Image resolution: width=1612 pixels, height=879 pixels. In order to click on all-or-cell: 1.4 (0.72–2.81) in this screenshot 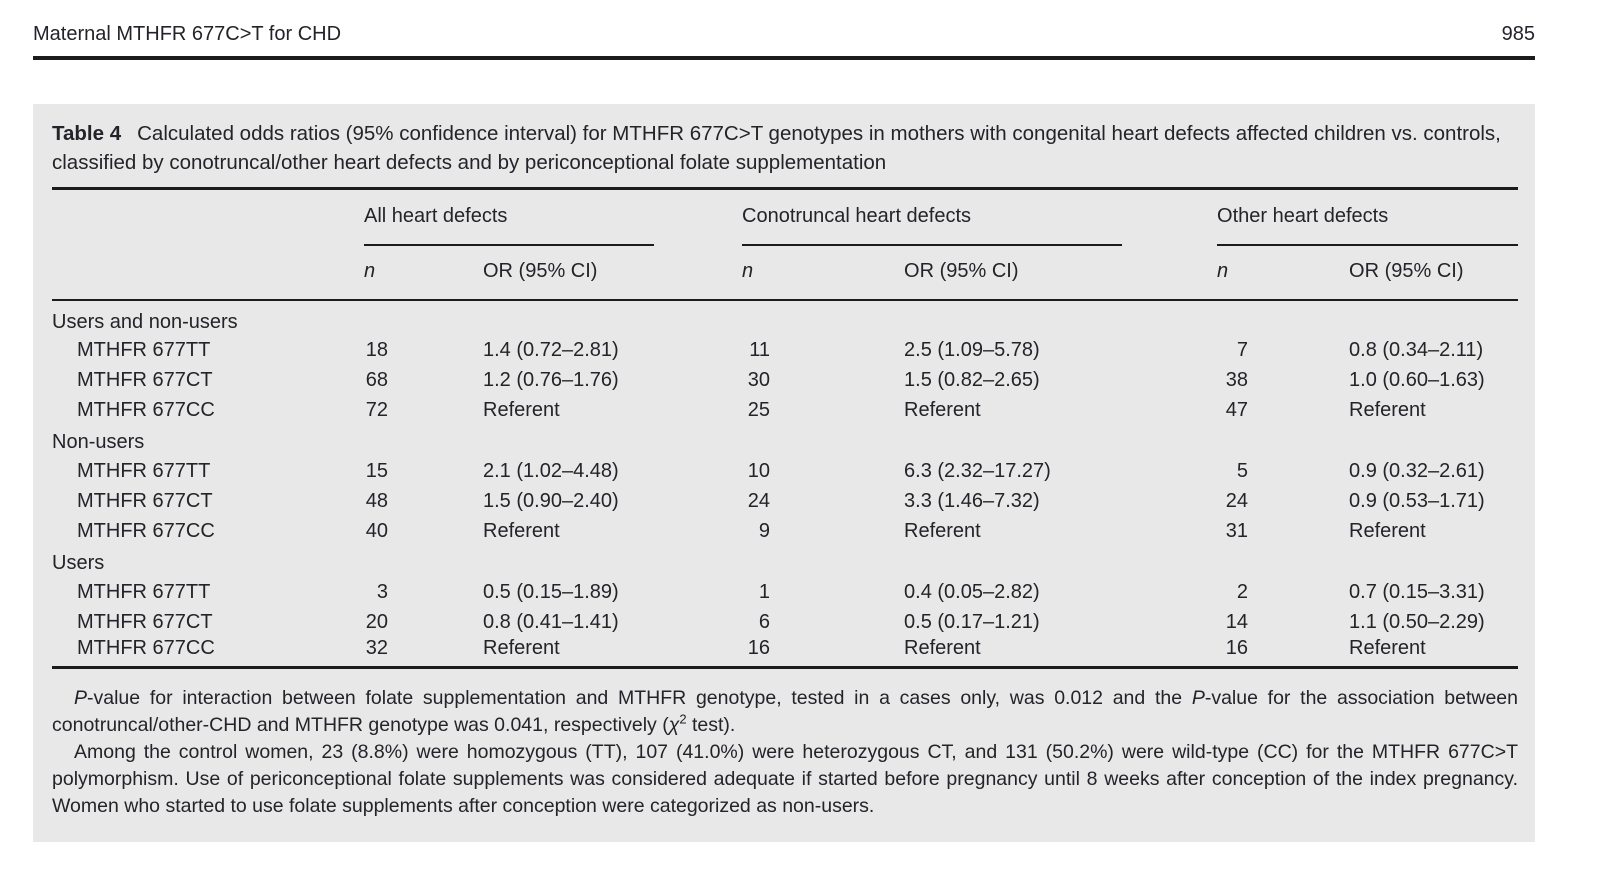, I will do `click(551, 349)`.